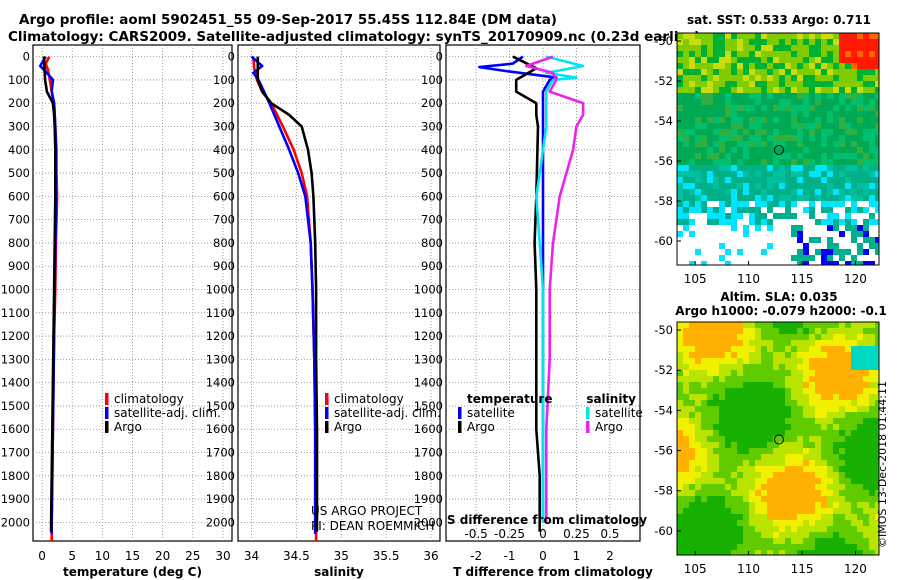 The image size is (900, 580). Describe the element at coordinates (779, 297) in the screenshot. I see `sla-map-title-line1: Altim. SLA: 0.035` at that location.